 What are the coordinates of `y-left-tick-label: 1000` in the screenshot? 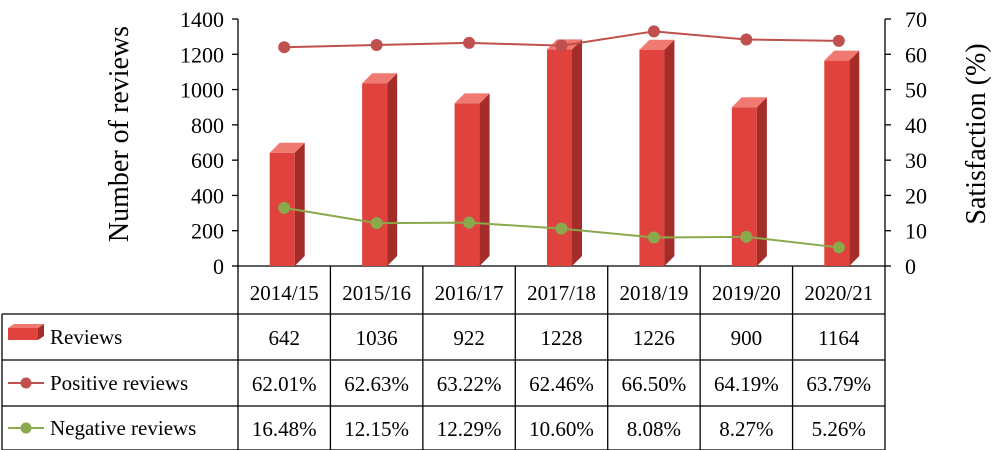 It's located at (202, 90).